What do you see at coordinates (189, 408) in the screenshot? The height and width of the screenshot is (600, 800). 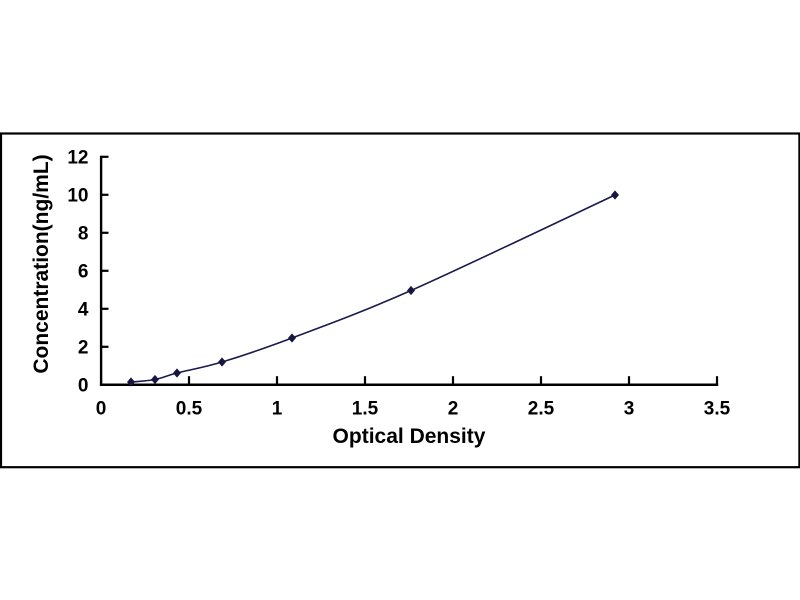 I see `svg-text: 0.5` at bounding box center [189, 408].